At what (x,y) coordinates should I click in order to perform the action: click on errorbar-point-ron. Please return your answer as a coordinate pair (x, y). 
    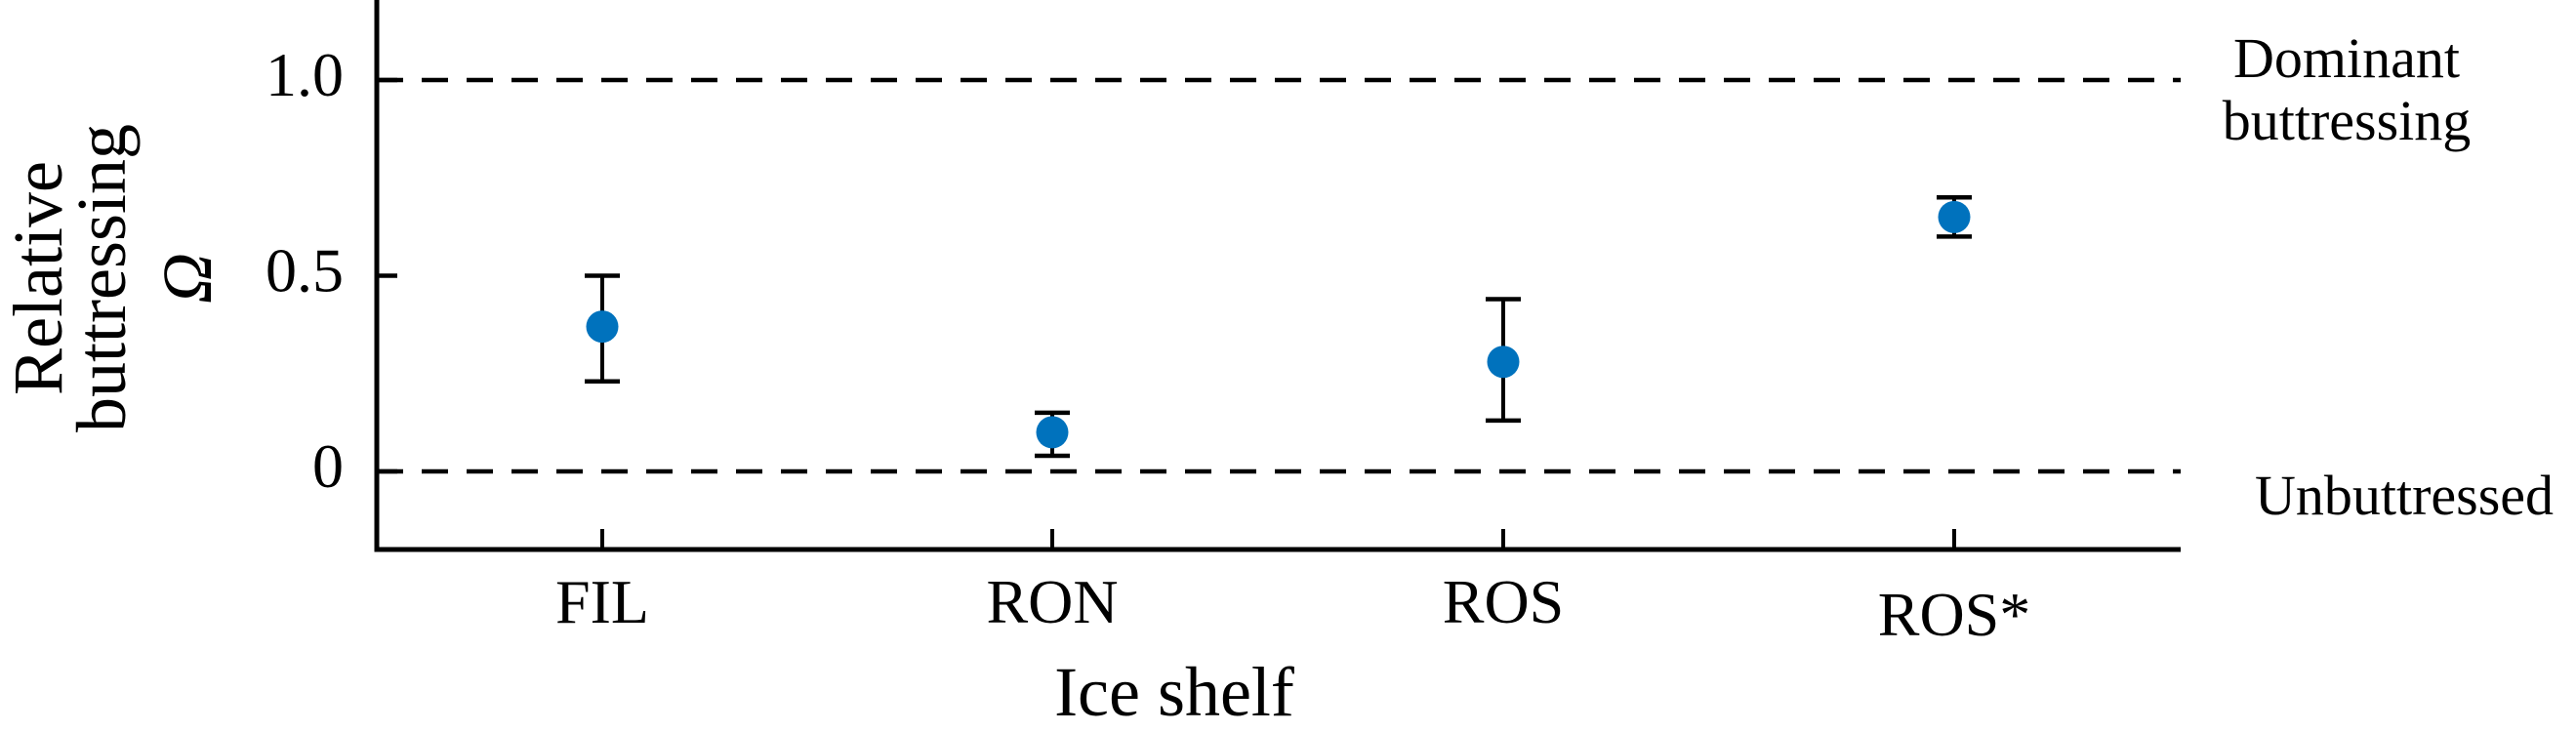
    Looking at the image, I should click on (1052, 434).